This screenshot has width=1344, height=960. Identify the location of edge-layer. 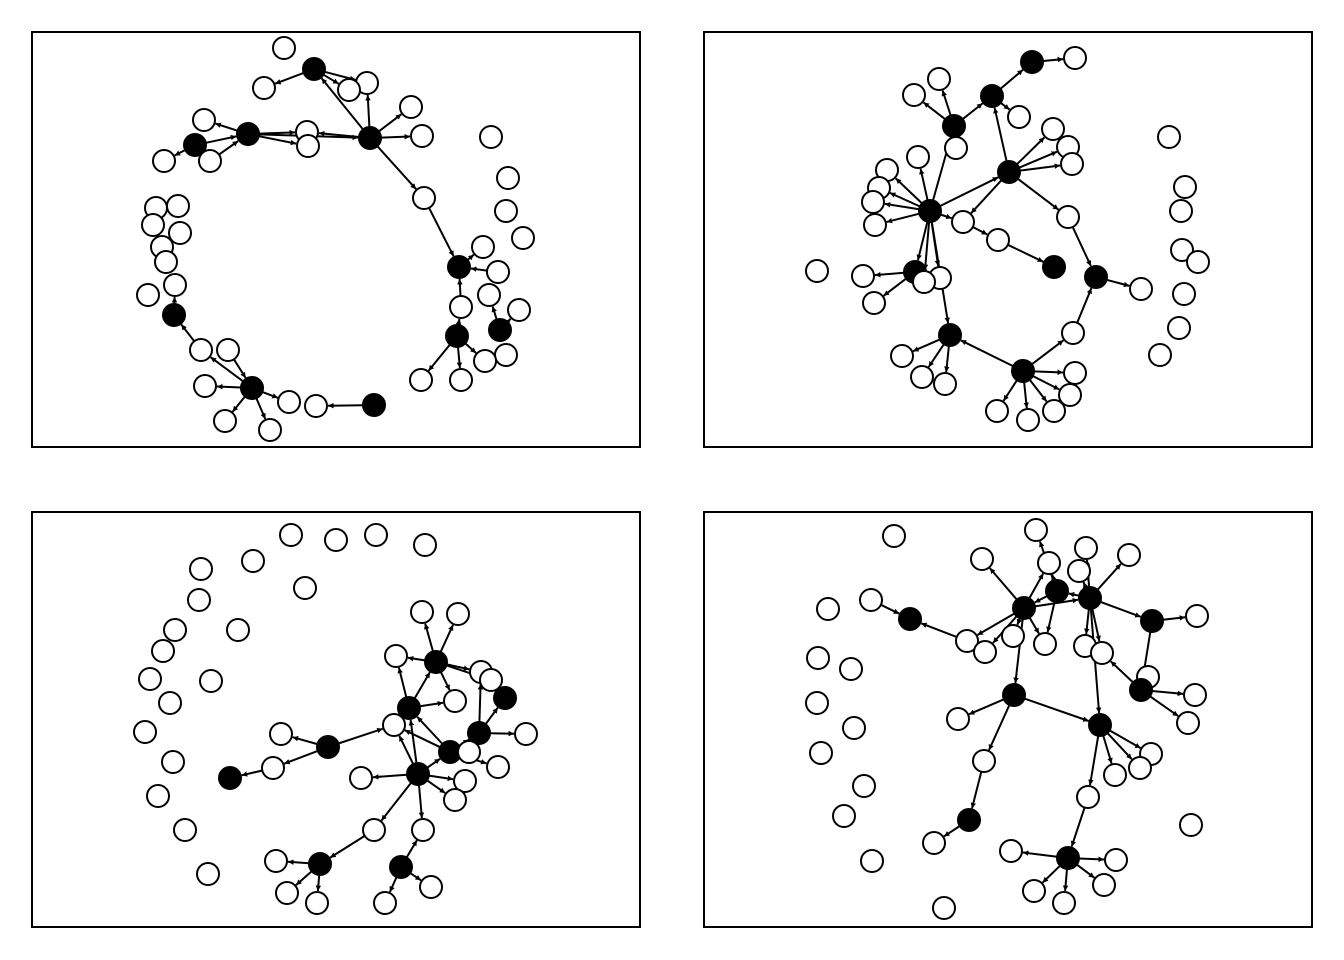
(1033, 716).